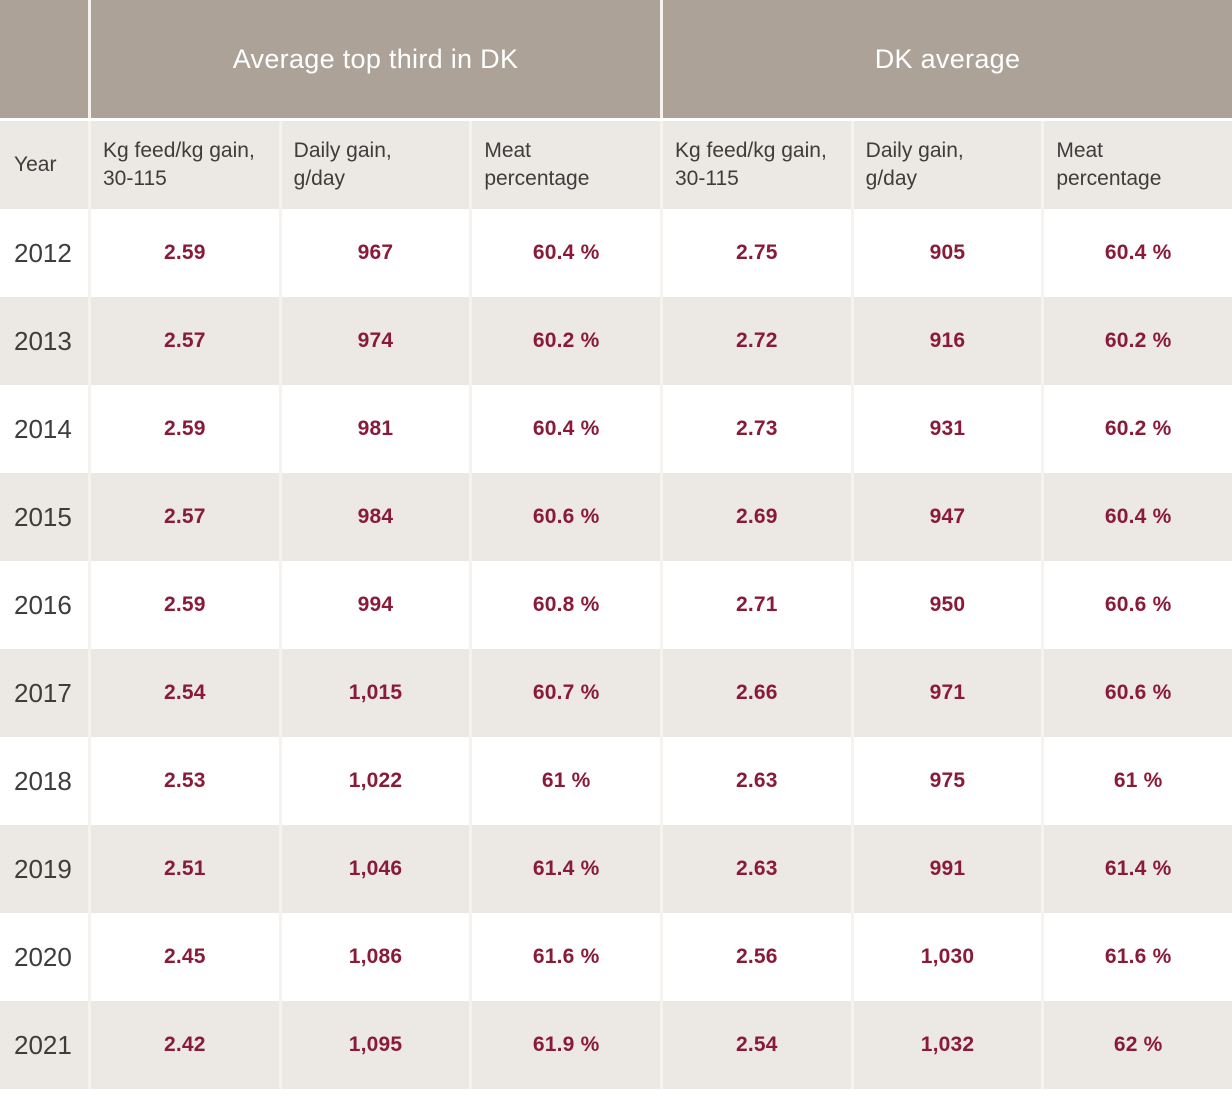 This screenshot has height=1102, width=1232. Describe the element at coordinates (946, 59) in the screenshot. I see `group-header-dk-average: DK average` at that location.